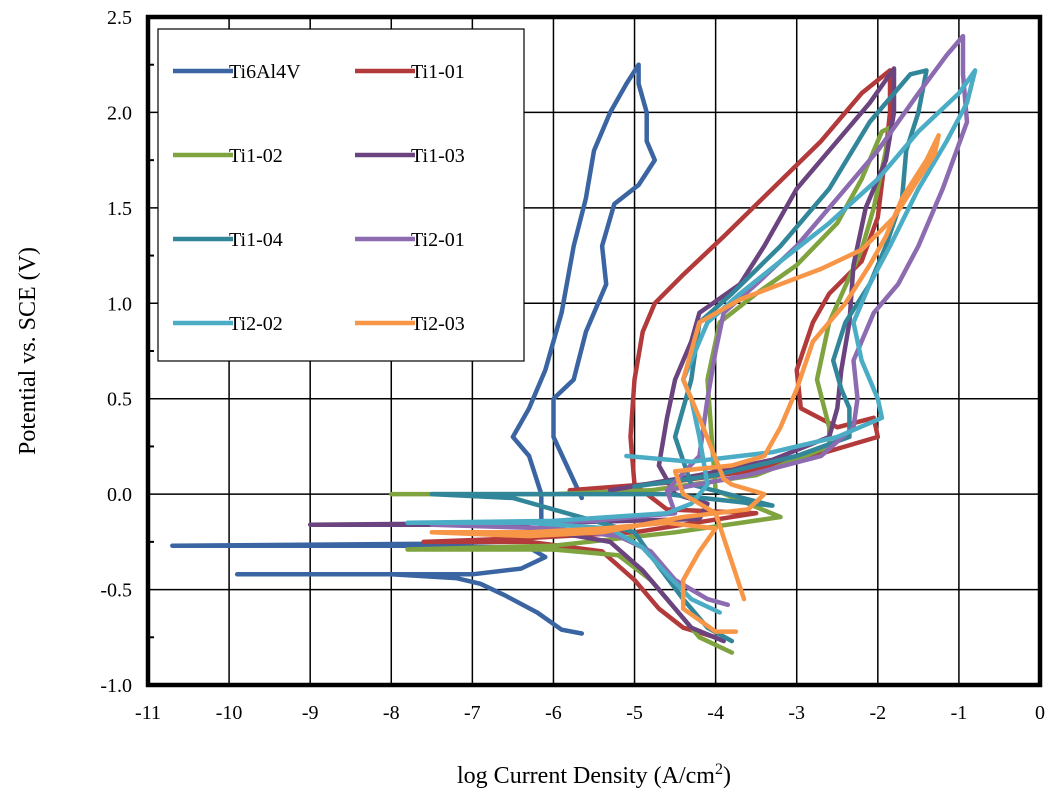 The height and width of the screenshot is (794, 1051). What do you see at coordinates (877, 713) in the screenshot?
I see `x-tick-label: -2` at bounding box center [877, 713].